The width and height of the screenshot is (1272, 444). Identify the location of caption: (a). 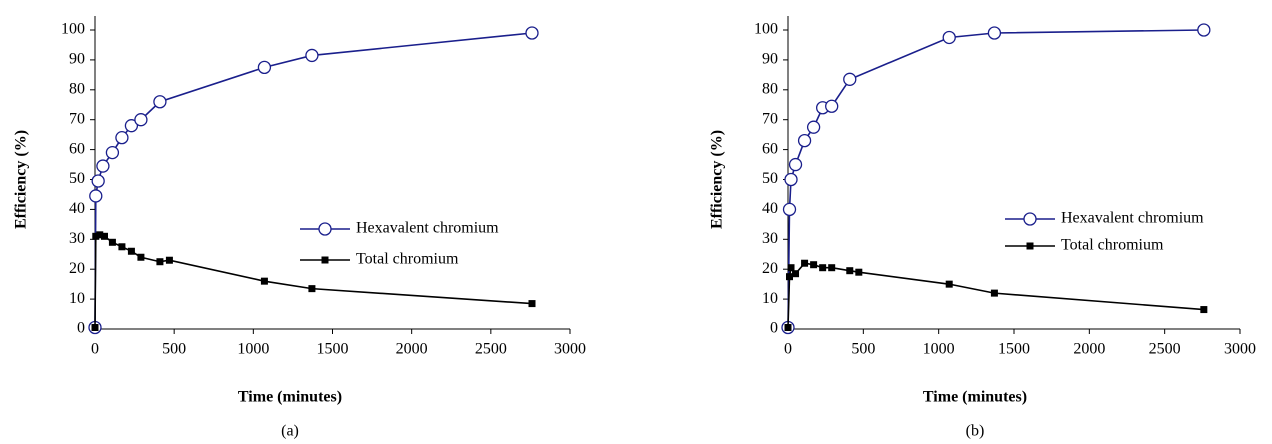
(290, 431).